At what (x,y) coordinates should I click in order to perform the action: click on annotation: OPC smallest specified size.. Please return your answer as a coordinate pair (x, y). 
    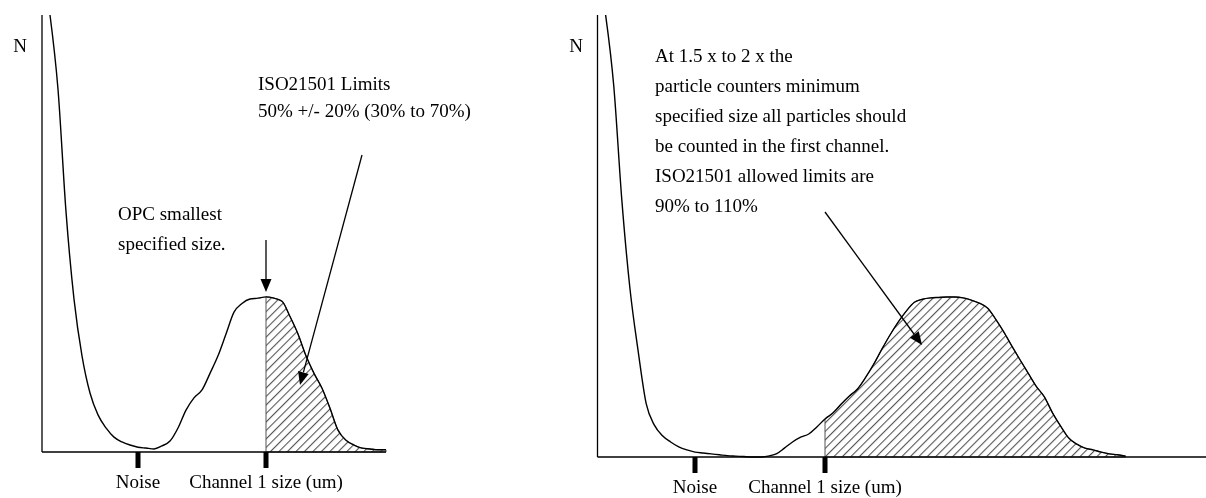
    Looking at the image, I should click on (172, 228).